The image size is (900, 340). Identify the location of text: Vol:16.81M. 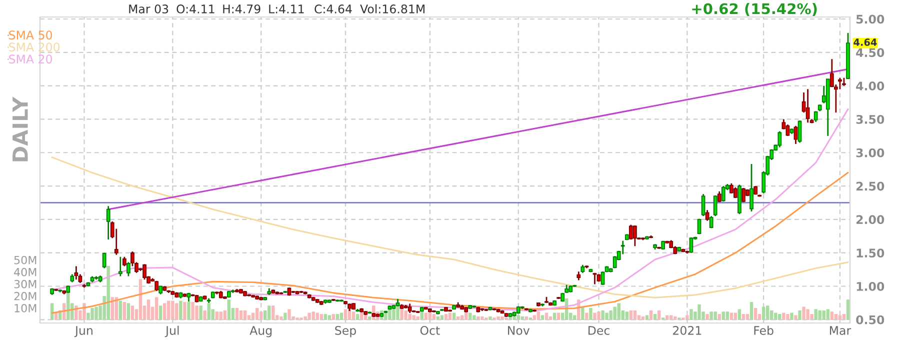
(392, 9).